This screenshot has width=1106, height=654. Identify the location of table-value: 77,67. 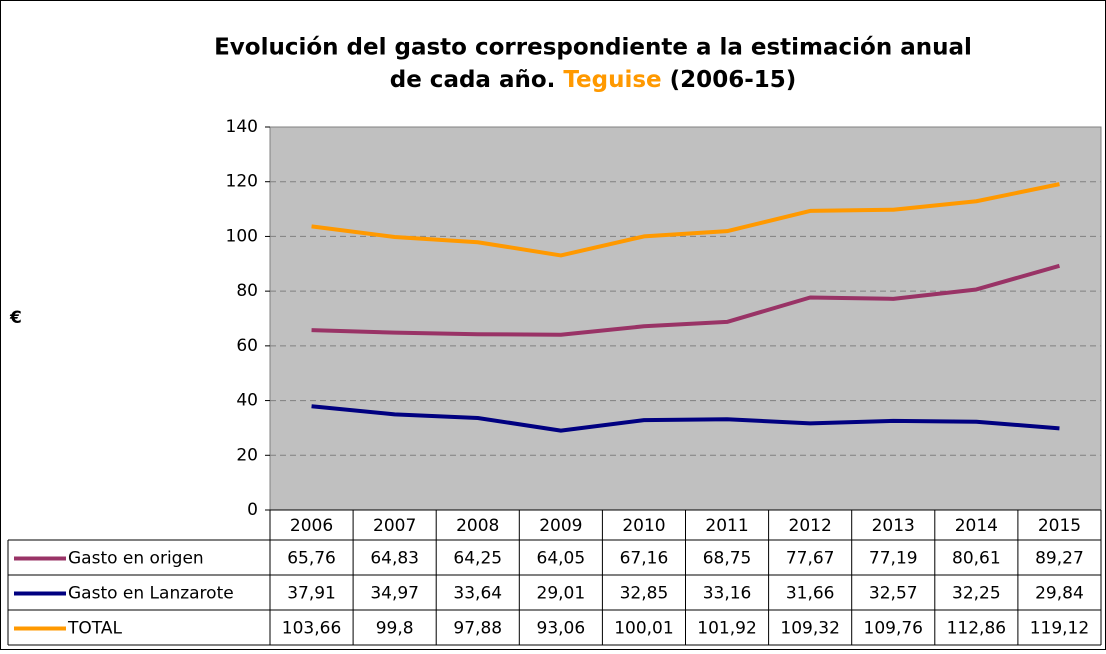
(810, 559).